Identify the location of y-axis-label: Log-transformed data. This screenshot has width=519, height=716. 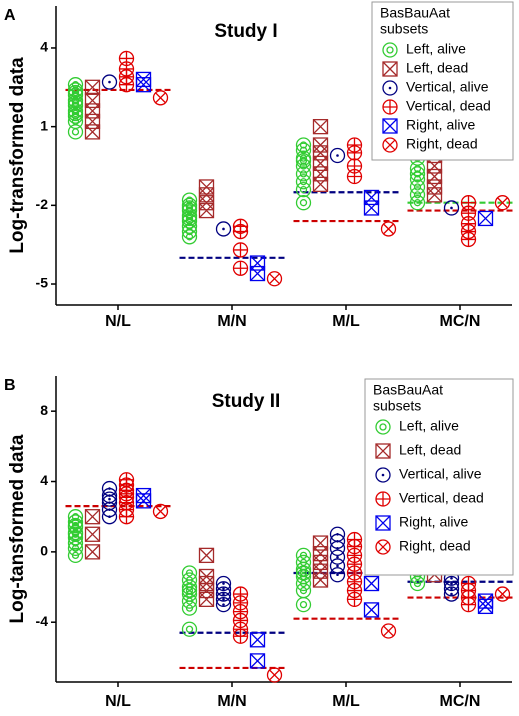
(17, 155).